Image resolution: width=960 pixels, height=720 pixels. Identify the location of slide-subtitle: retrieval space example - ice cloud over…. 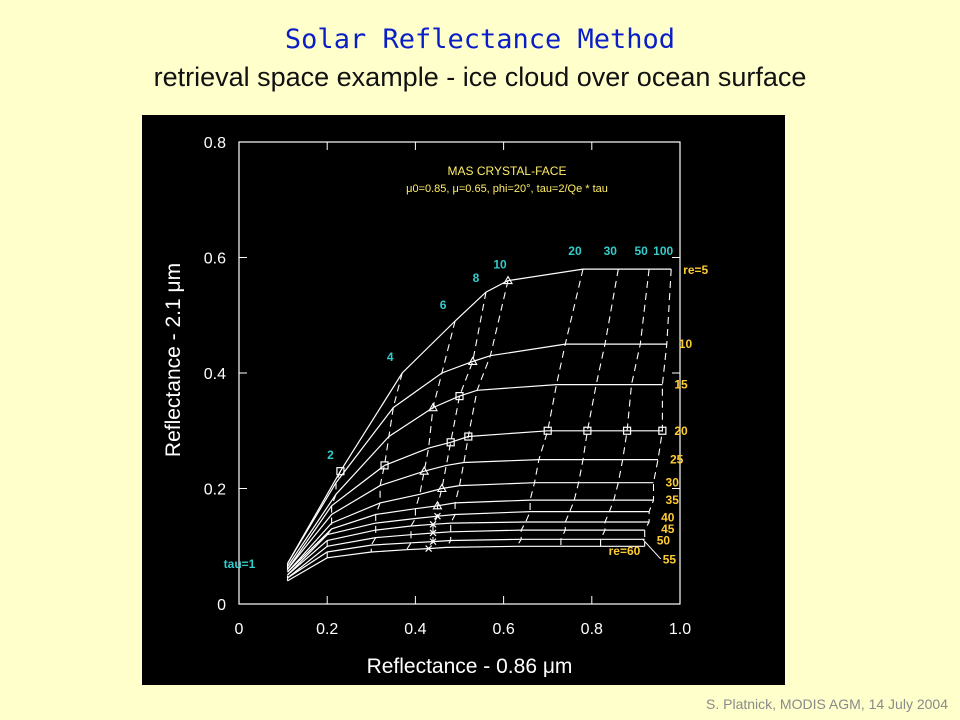
(480, 77).